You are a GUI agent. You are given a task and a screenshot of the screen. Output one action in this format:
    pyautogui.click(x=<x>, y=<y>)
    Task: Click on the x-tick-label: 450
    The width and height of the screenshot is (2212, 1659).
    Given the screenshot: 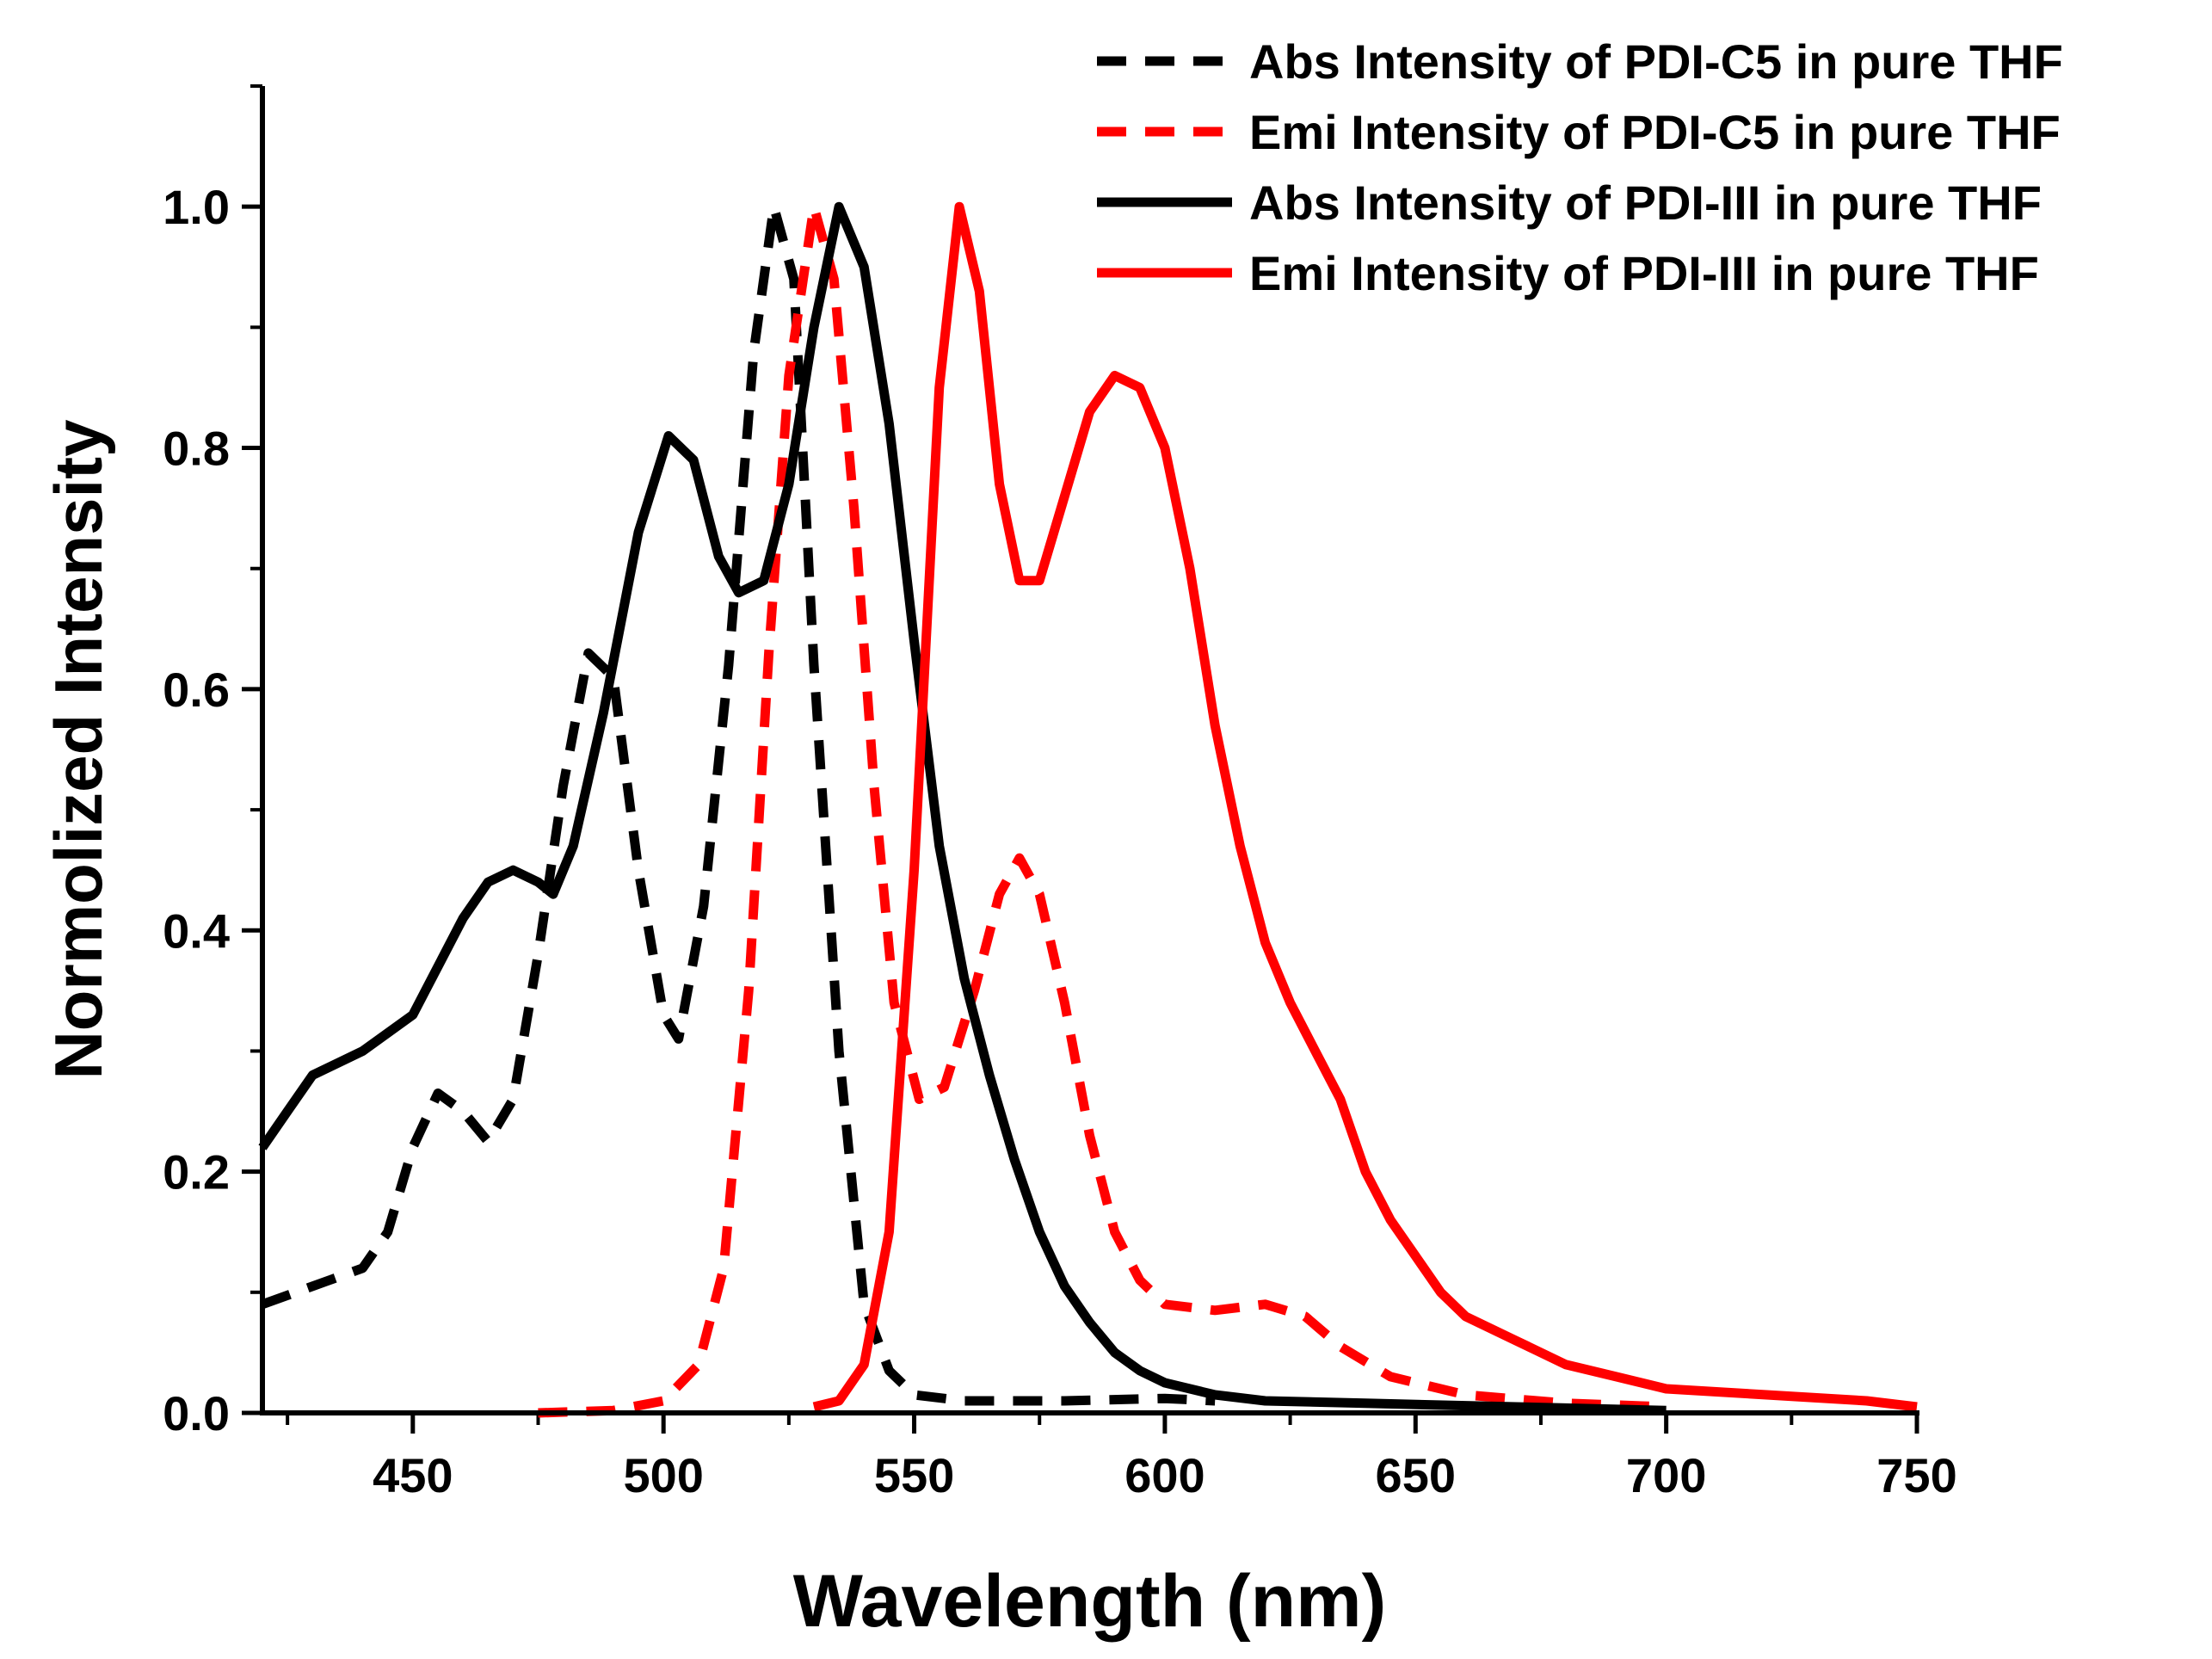 What is the action you would take?
    pyautogui.click(x=413, y=1475)
    